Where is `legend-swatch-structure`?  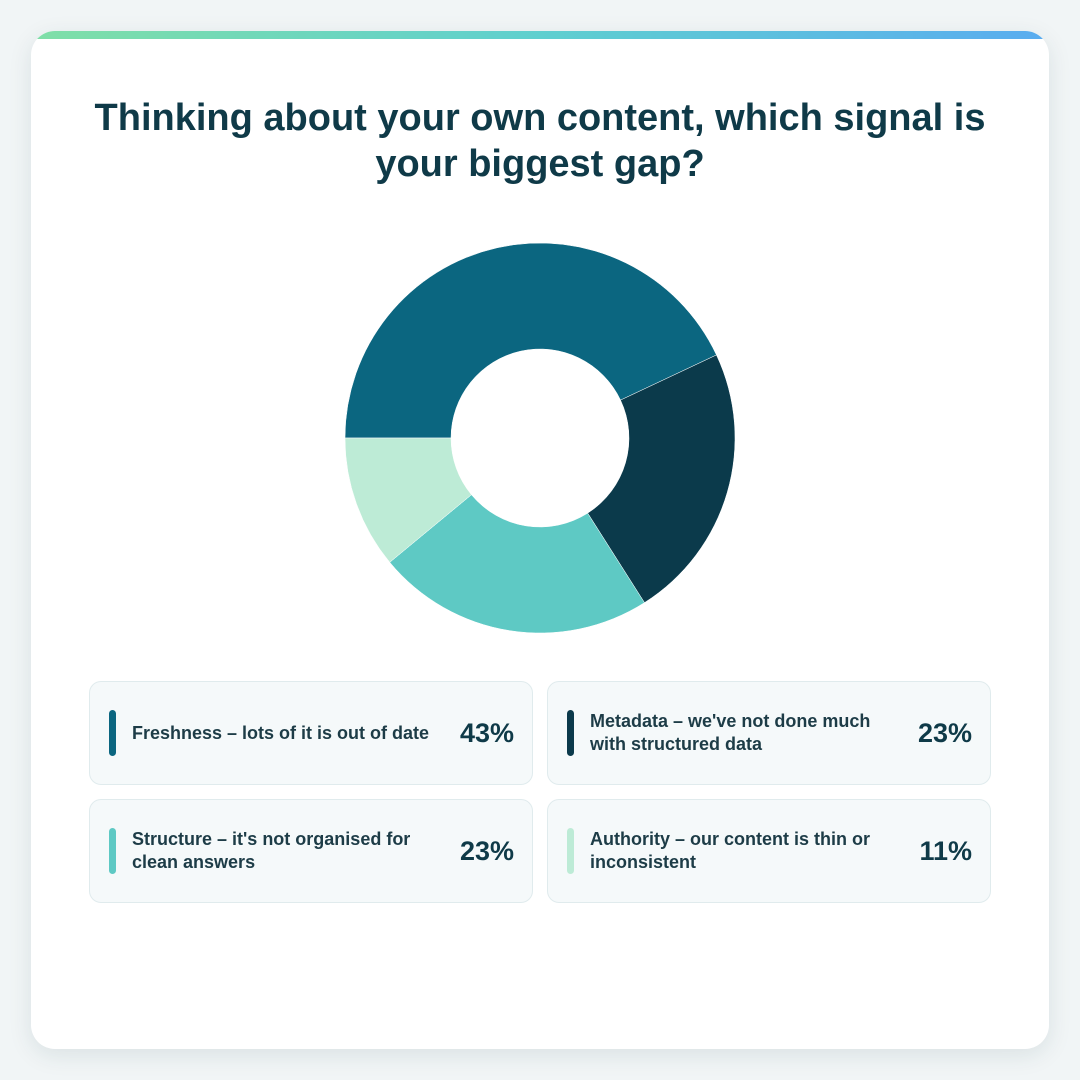 legend-swatch-structure is located at coordinates (112, 851).